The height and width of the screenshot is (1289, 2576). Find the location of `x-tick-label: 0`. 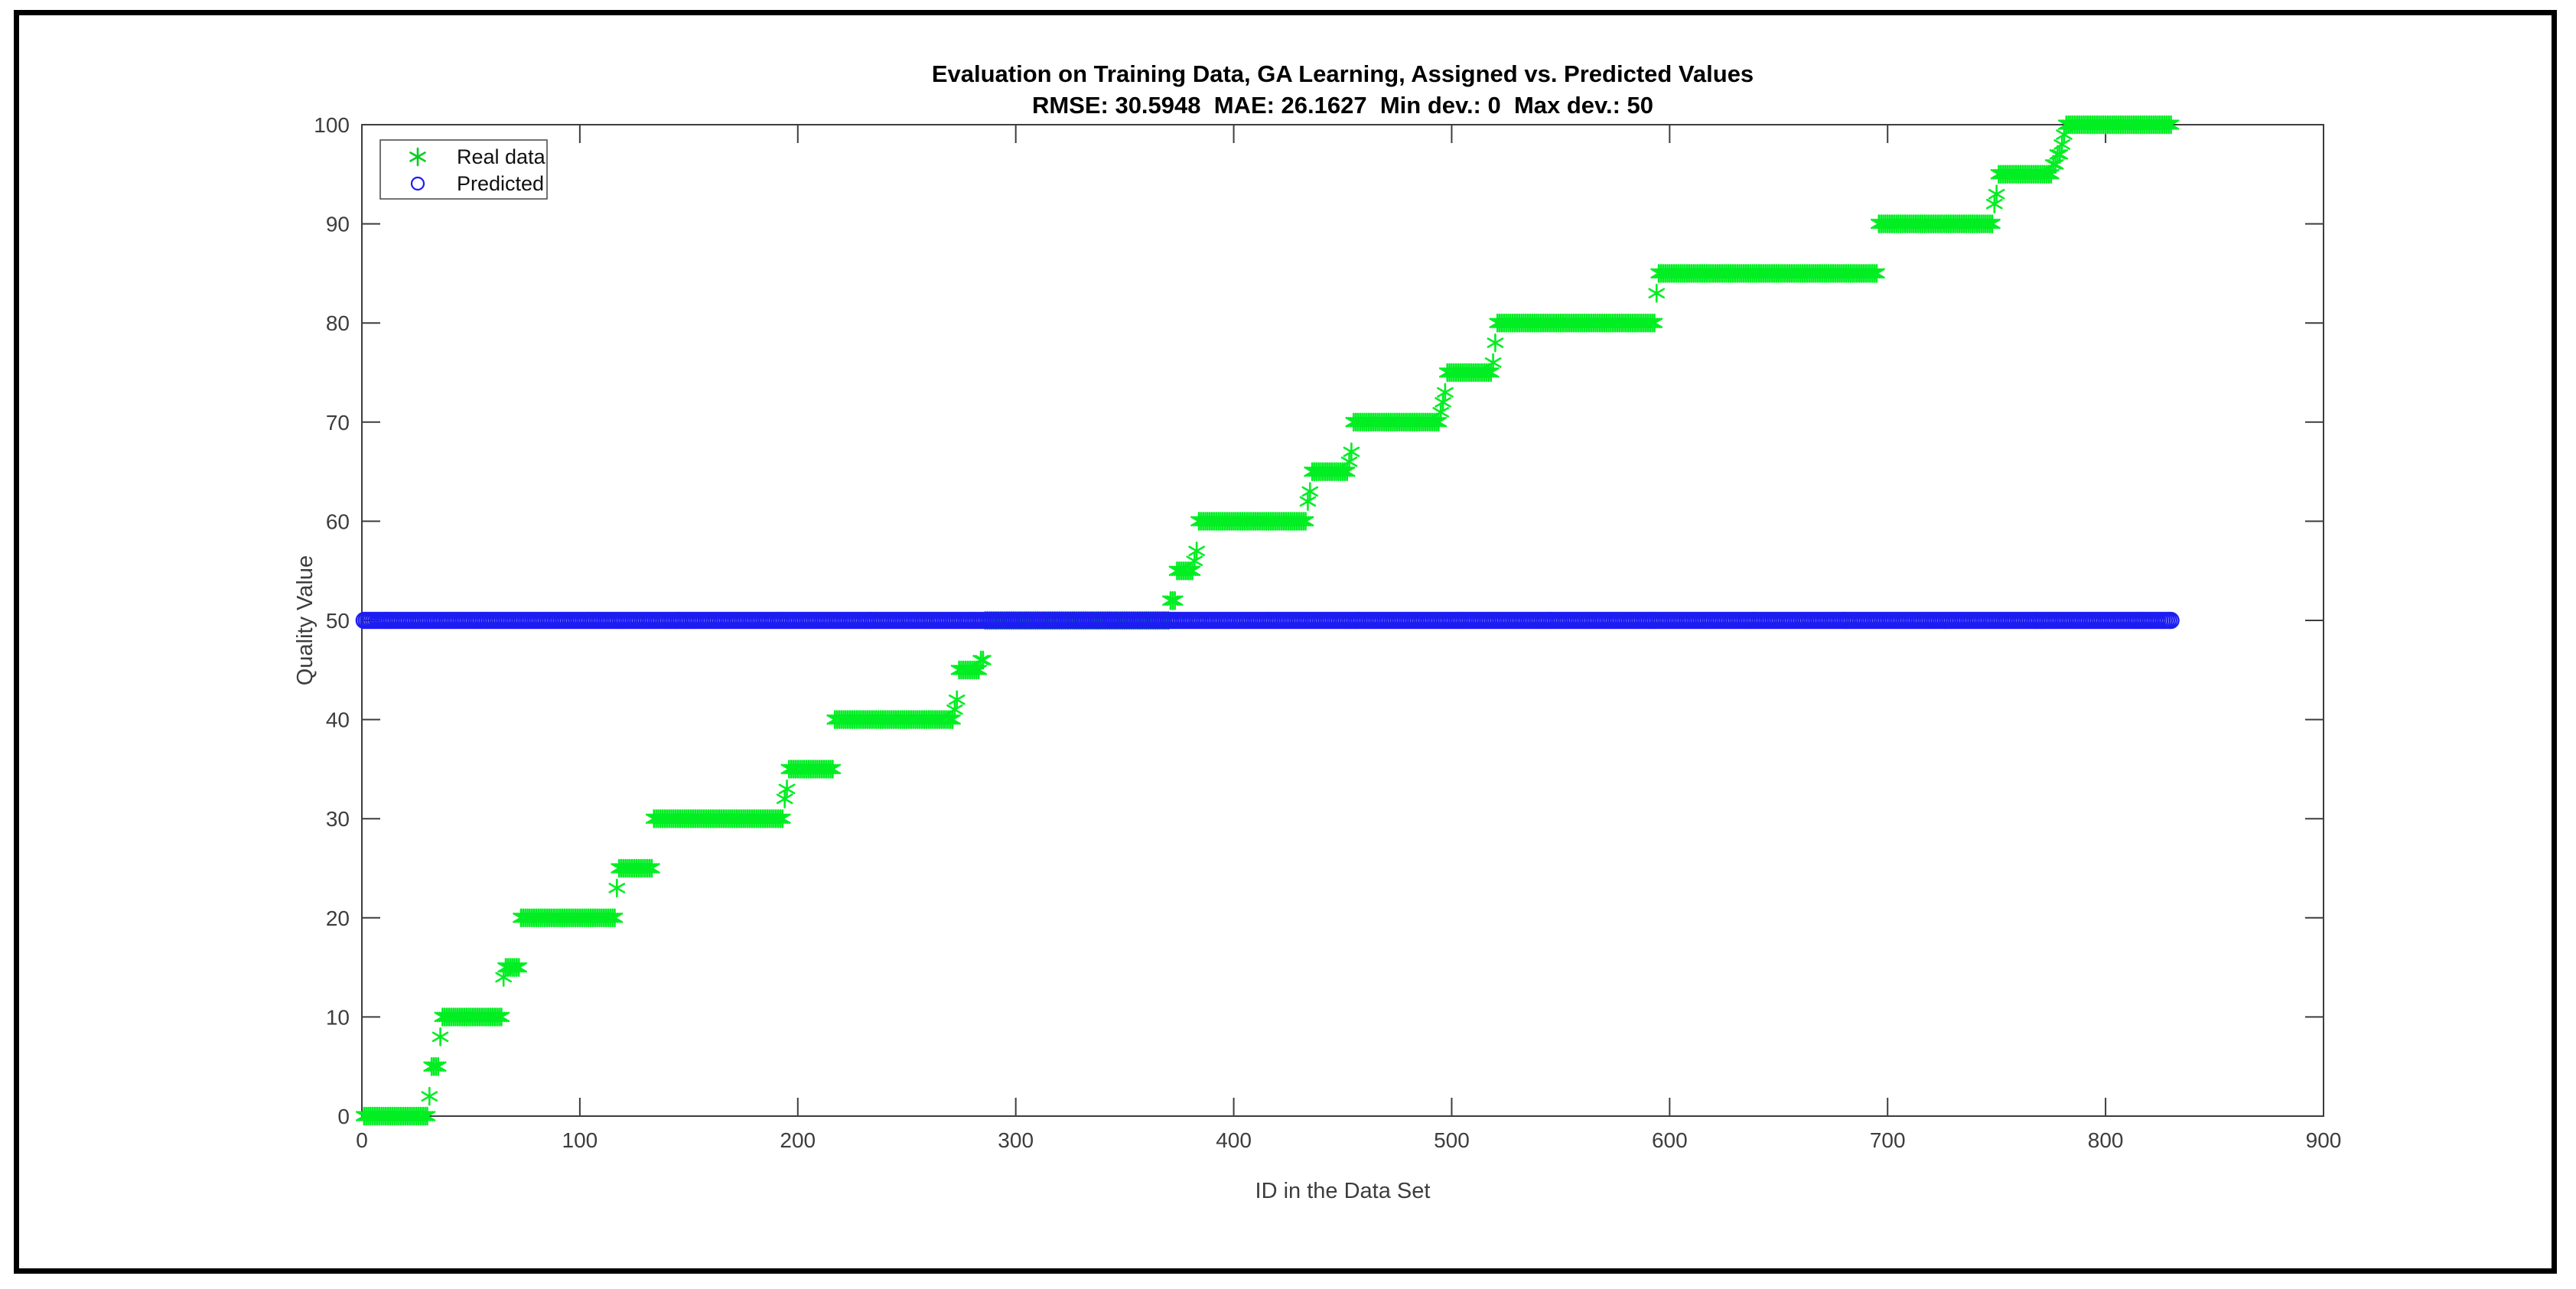

x-tick-label: 0 is located at coordinates (362, 1140).